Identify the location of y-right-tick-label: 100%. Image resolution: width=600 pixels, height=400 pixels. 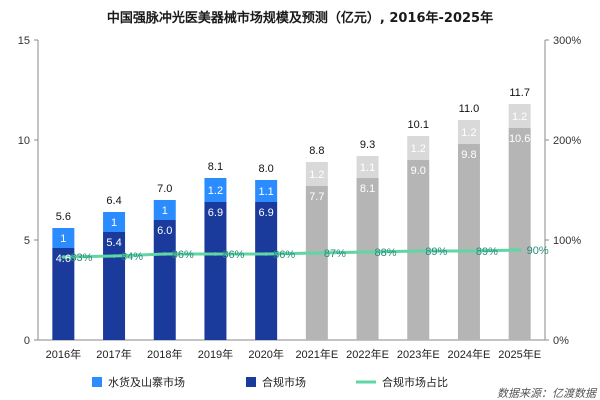
(567, 241).